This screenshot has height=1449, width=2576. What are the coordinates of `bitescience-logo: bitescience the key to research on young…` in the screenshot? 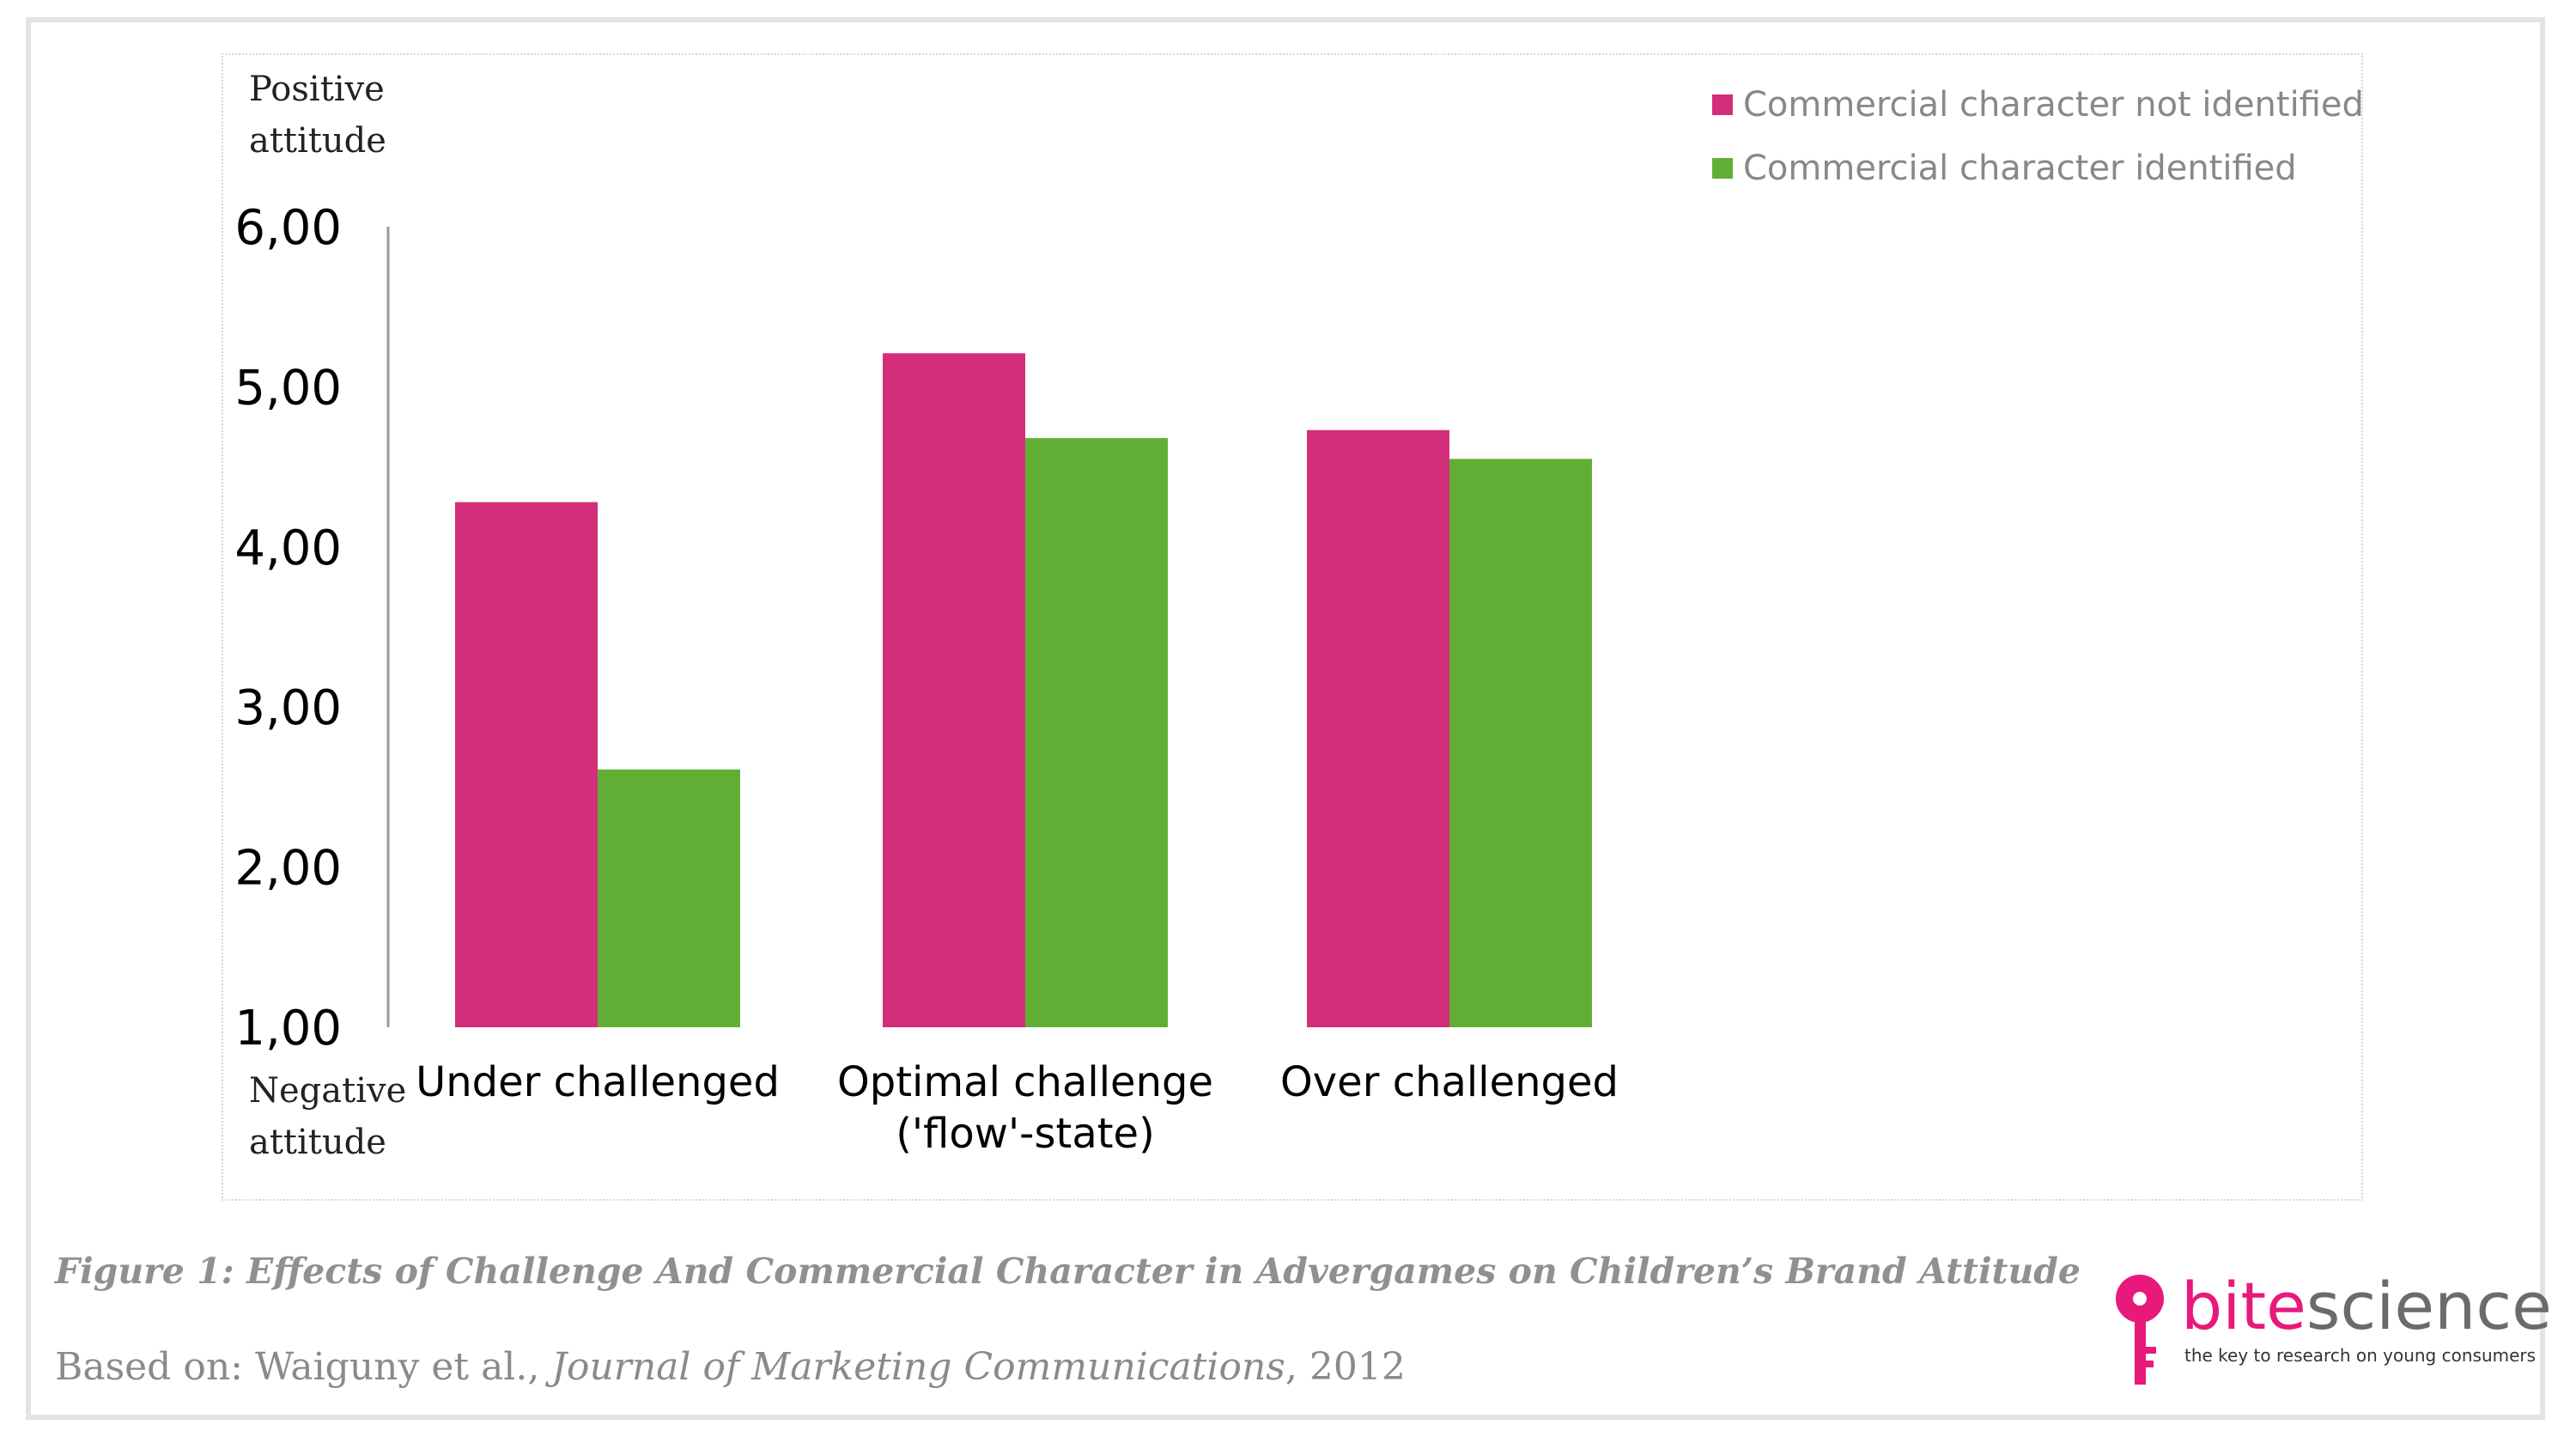 It's located at (2332, 1330).